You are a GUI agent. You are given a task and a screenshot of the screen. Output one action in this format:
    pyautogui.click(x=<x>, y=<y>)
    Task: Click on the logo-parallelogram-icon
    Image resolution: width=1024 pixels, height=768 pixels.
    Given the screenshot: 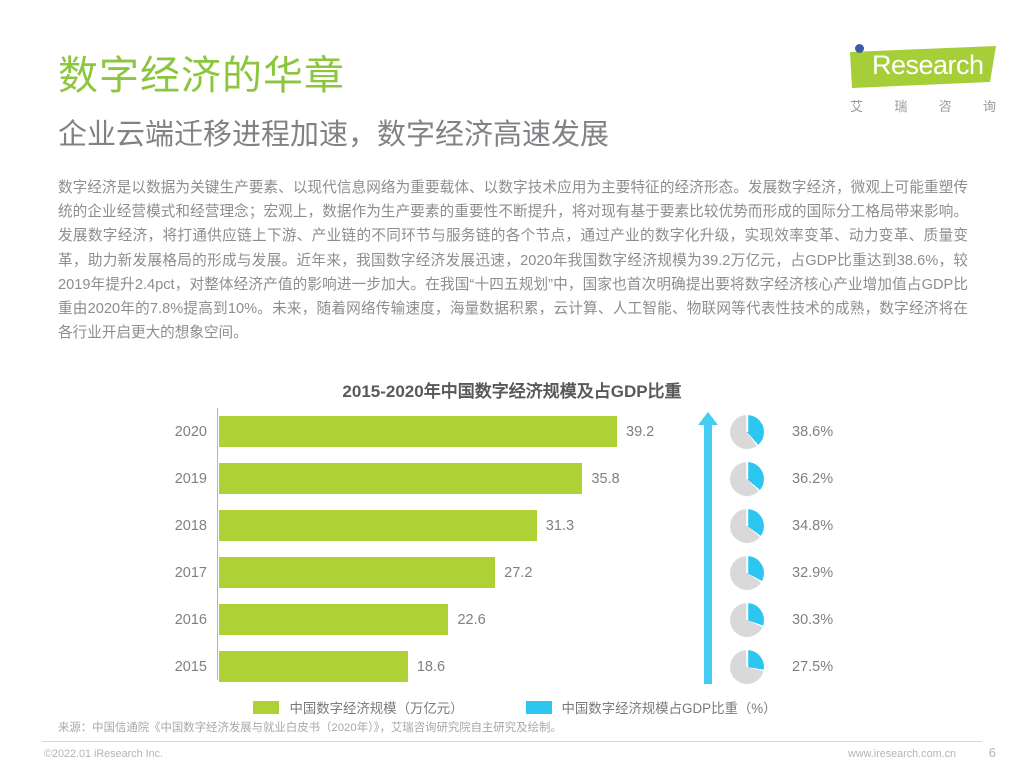 What is the action you would take?
    pyautogui.click(x=923, y=67)
    